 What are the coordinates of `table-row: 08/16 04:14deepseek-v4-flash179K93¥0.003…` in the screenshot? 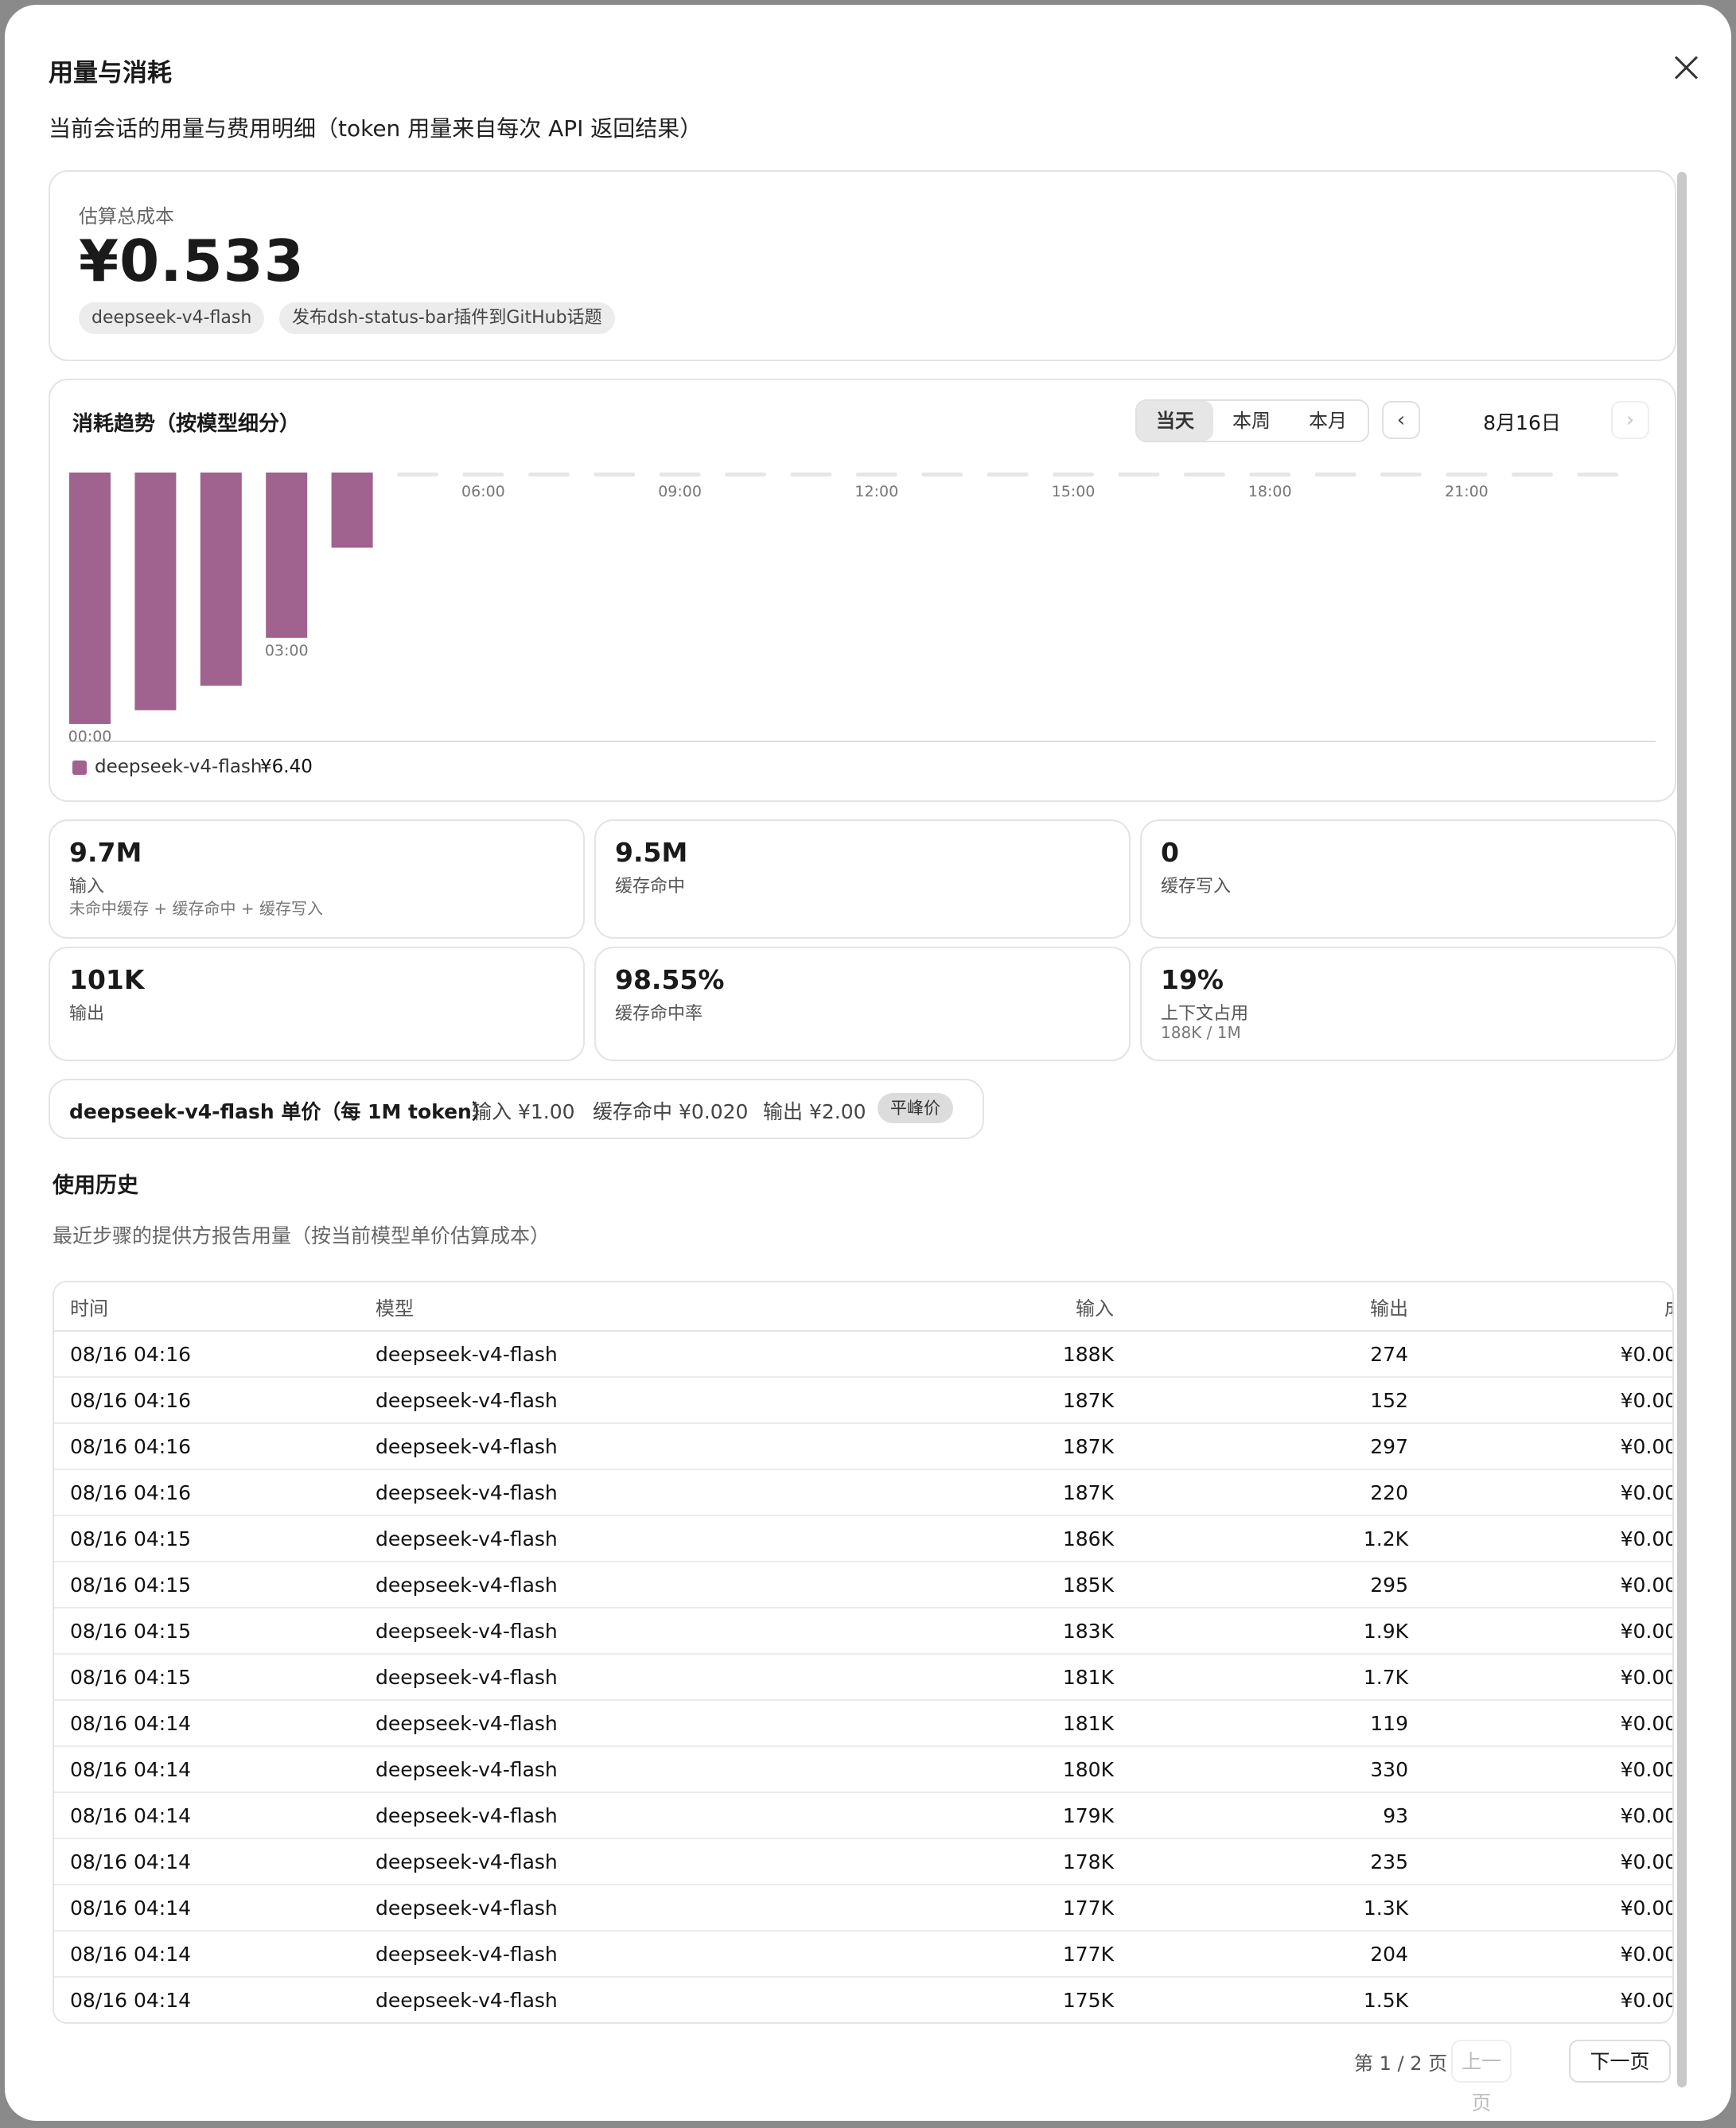 It's located at (863, 1816).